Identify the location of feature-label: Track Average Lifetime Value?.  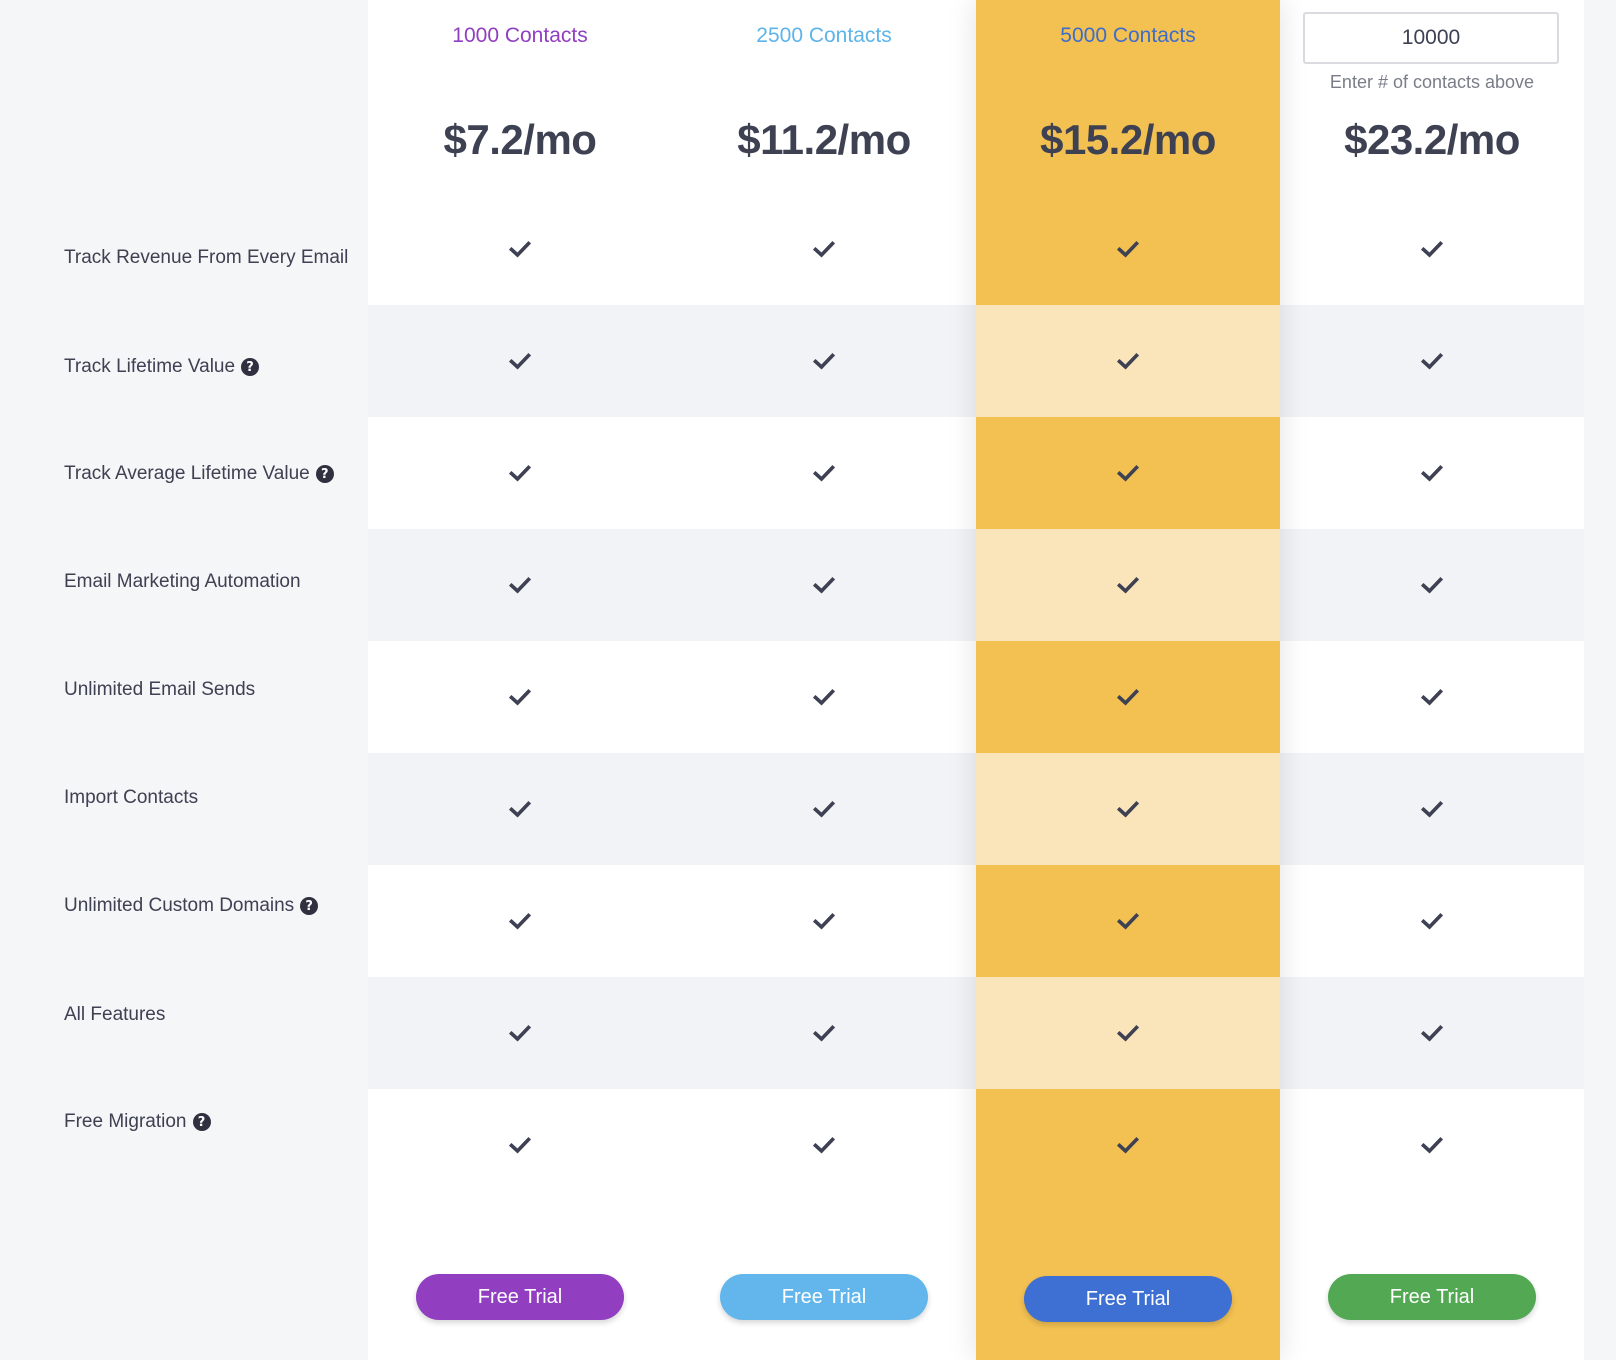
(199, 474).